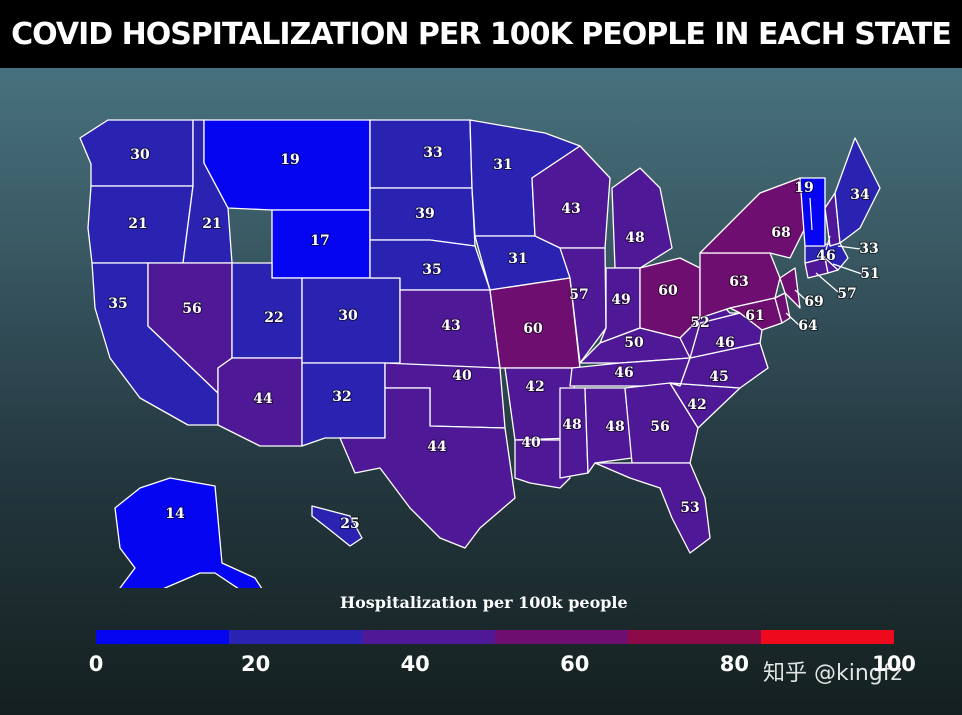 The image size is (962, 715). What do you see at coordinates (431, 270) in the screenshot?
I see `state-value-ne: 35` at bounding box center [431, 270].